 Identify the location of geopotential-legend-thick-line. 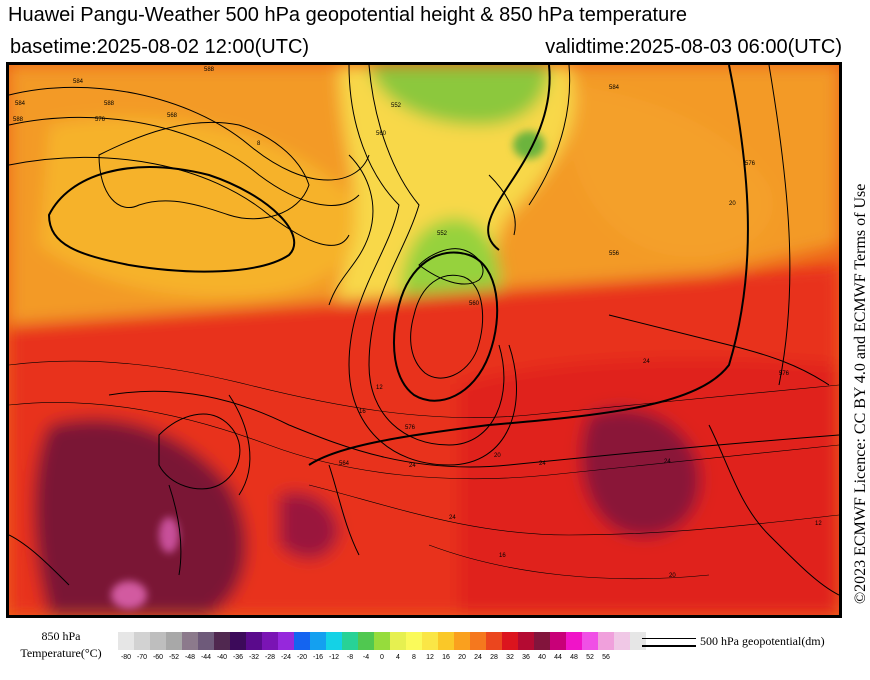
(669, 646).